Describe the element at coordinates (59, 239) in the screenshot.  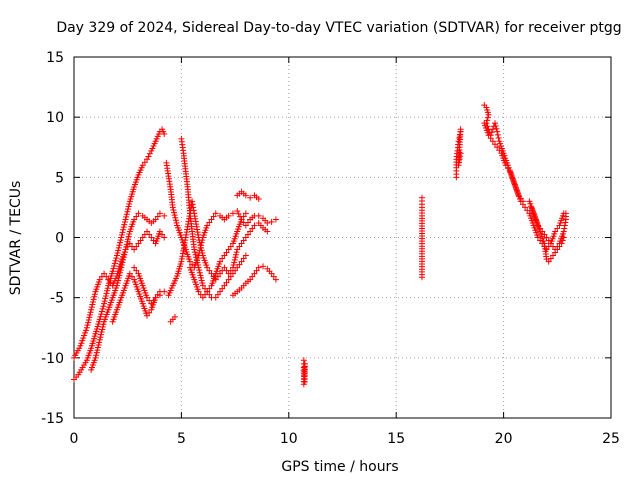
I see `y-tick-label: 0` at that location.